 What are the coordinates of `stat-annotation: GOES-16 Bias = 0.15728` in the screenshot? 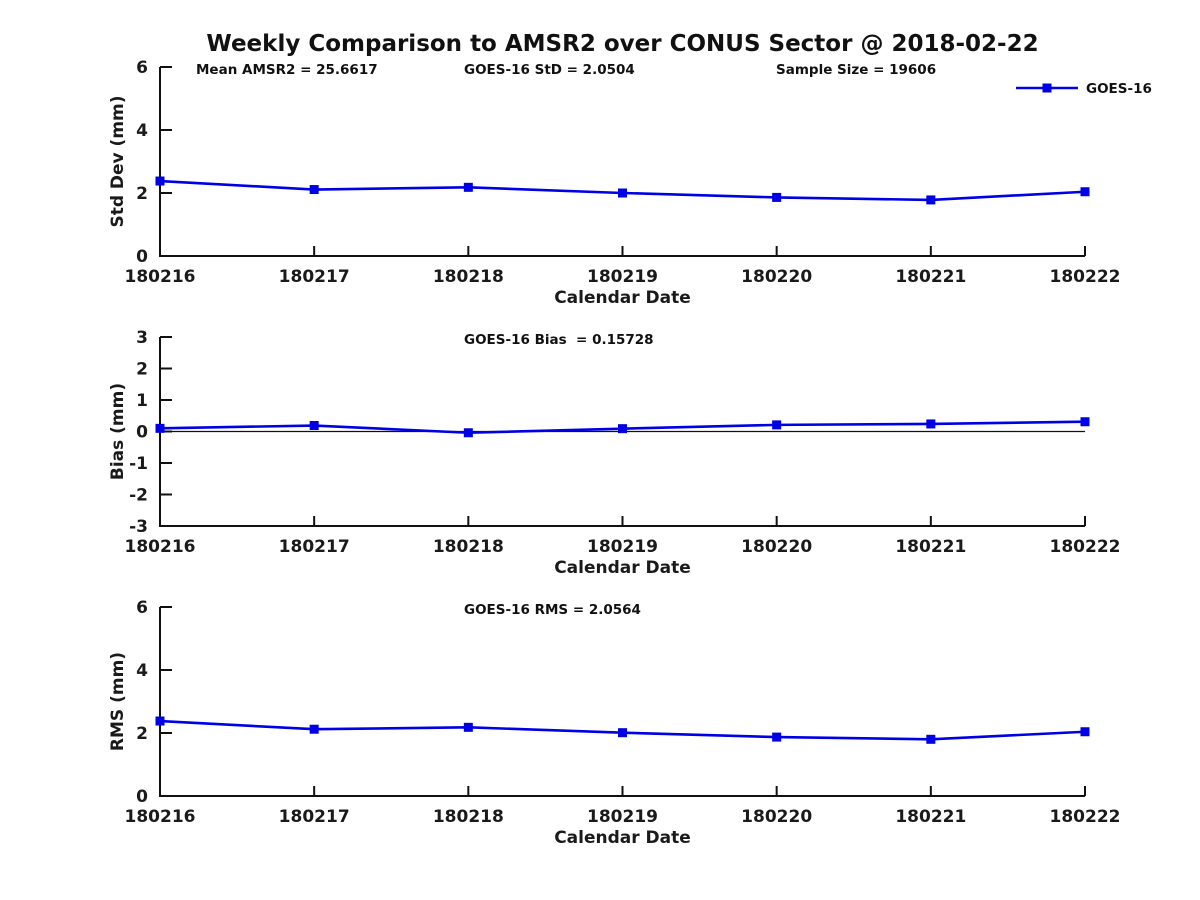 It's located at (559, 340).